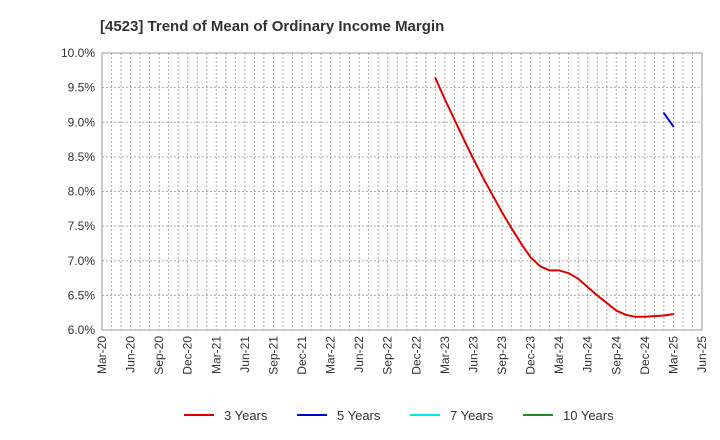  I want to click on x-tick-label: Sep-21, so click(273, 355).